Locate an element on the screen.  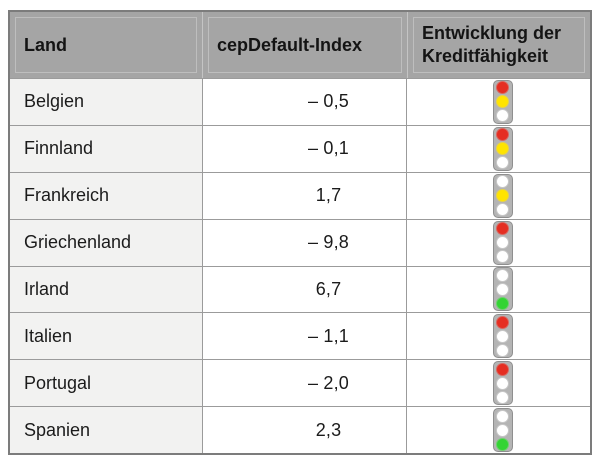
country-cell: Griechenland is located at coordinates (106, 242).